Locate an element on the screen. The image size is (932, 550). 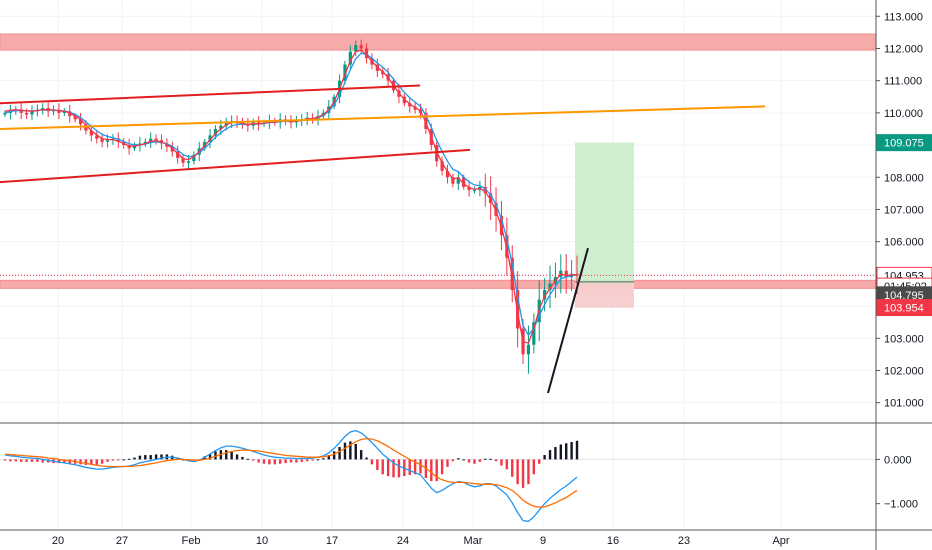
macd-line is located at coordinates (291, 476).